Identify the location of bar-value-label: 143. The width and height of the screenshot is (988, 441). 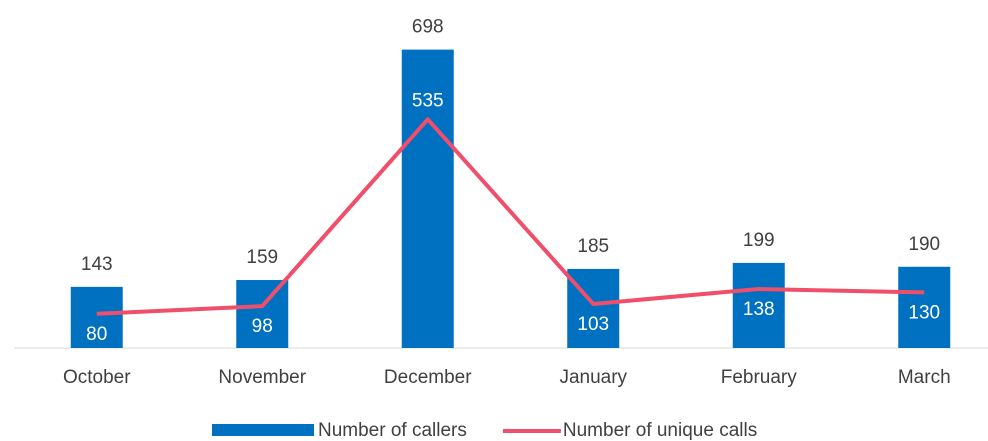
(97, 264).